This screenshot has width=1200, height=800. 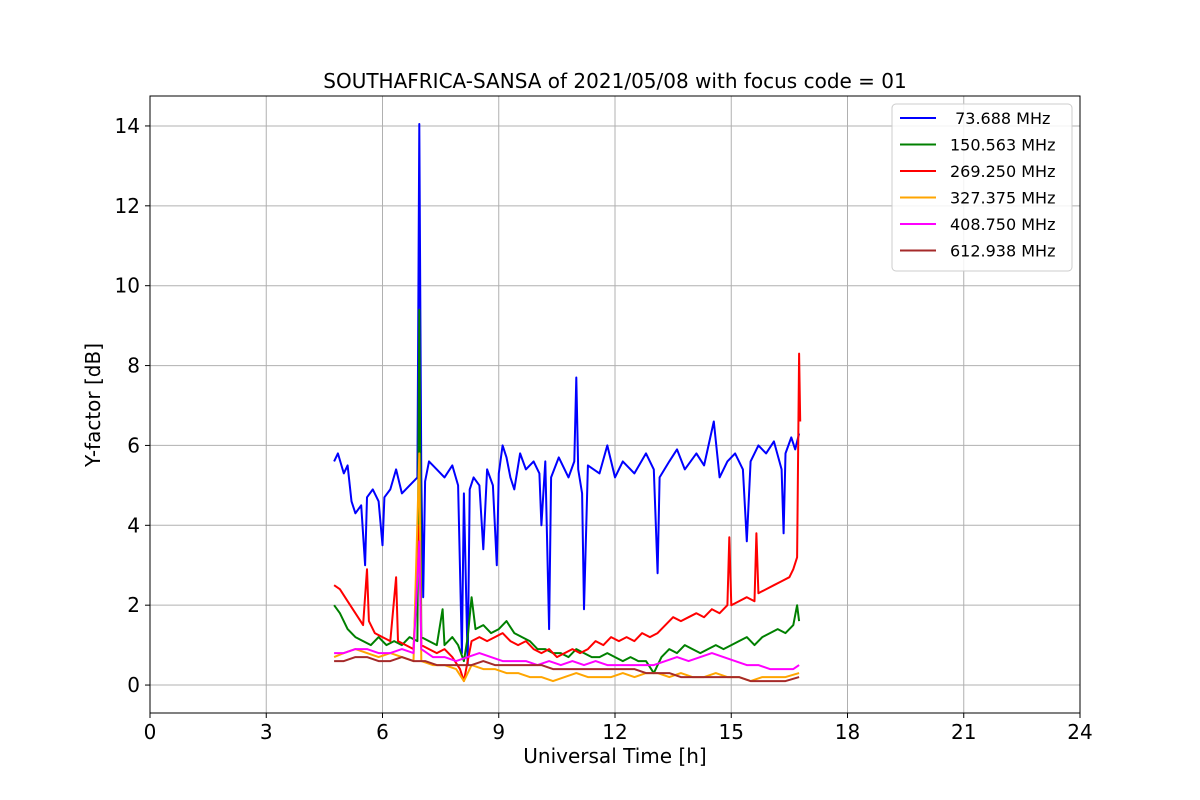 I want to click on x-axis-label: Universal Time [h], so click(x=614, y=756).